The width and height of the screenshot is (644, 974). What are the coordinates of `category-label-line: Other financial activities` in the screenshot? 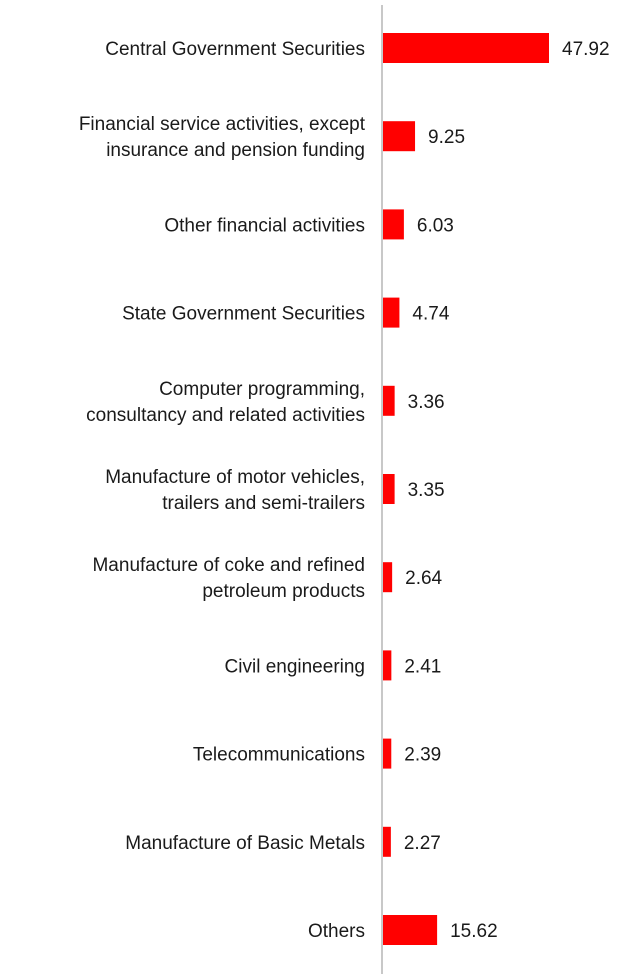 It's located at (264, 225).